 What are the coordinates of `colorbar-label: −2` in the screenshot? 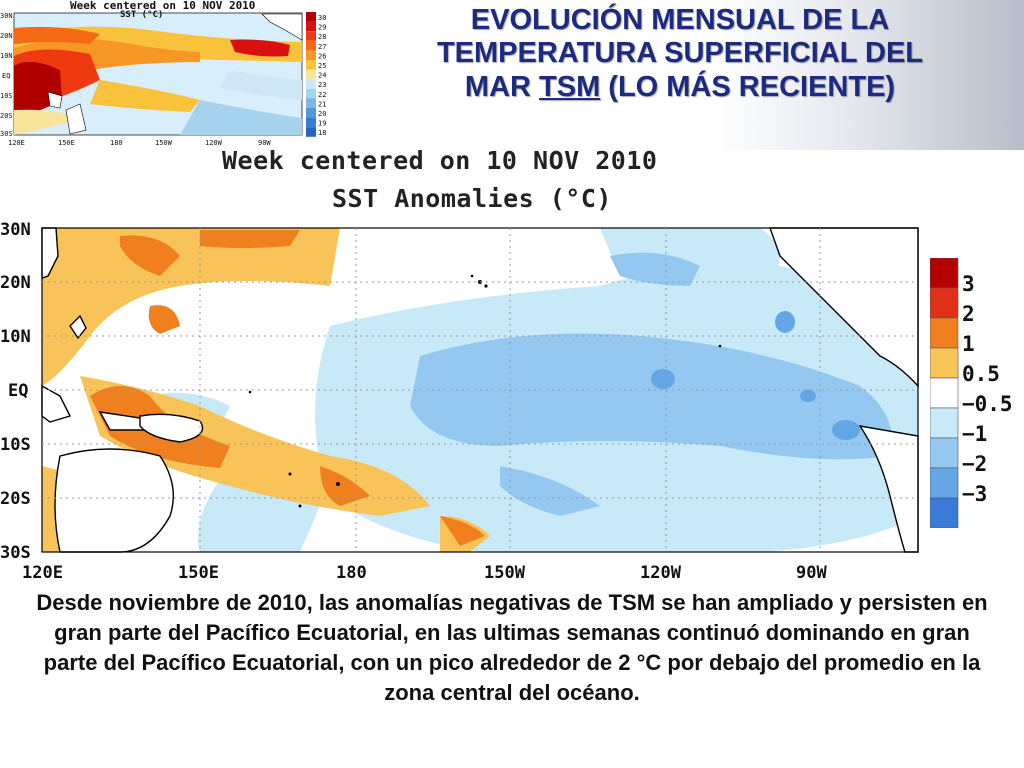 It's located at (975, 464).